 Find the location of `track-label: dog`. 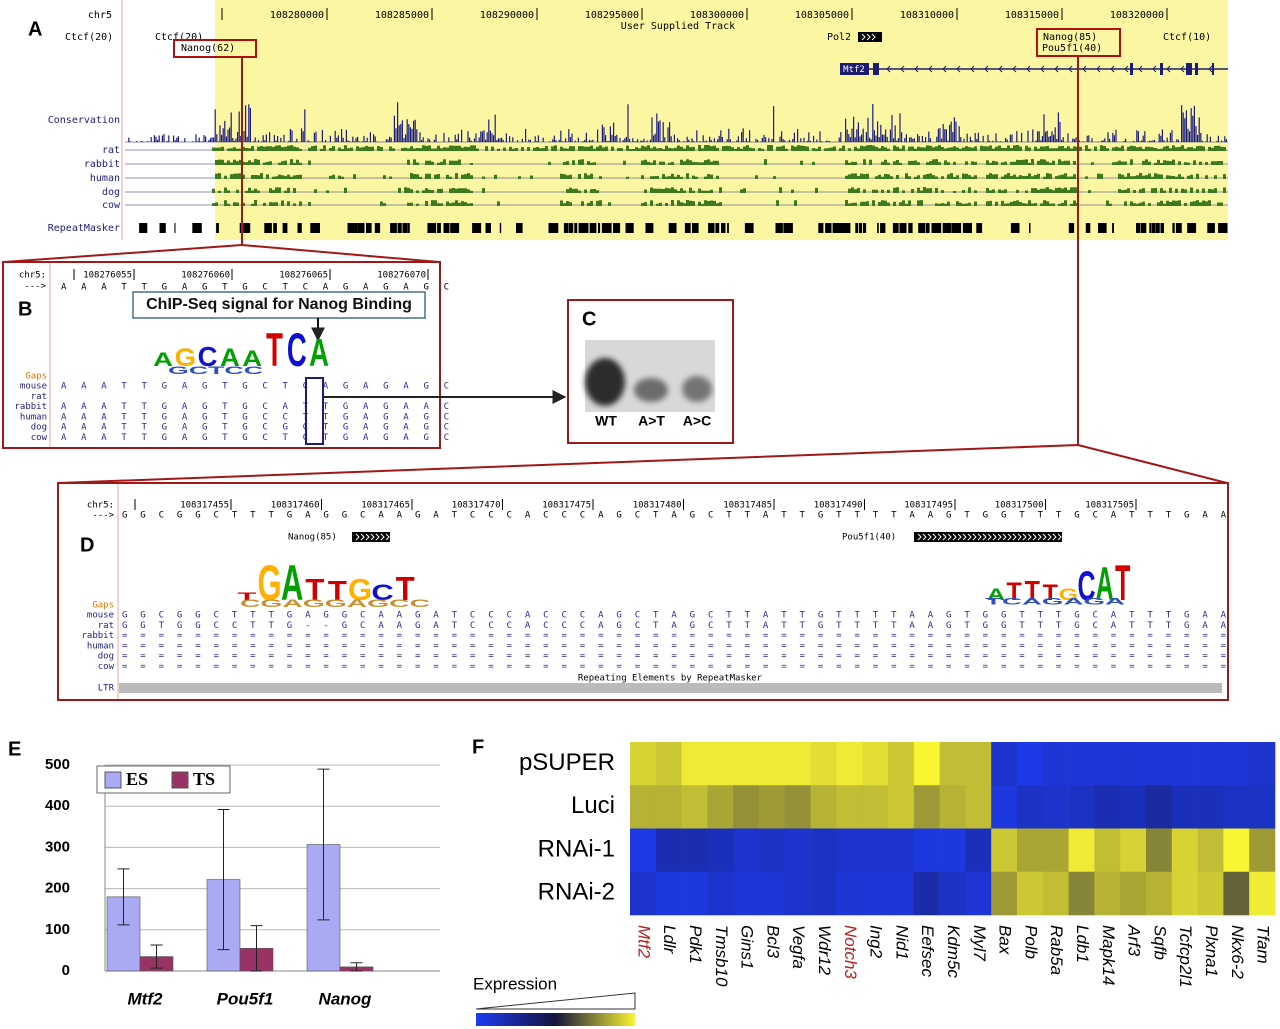

track-label: dog is located at coordinates (111, 192).